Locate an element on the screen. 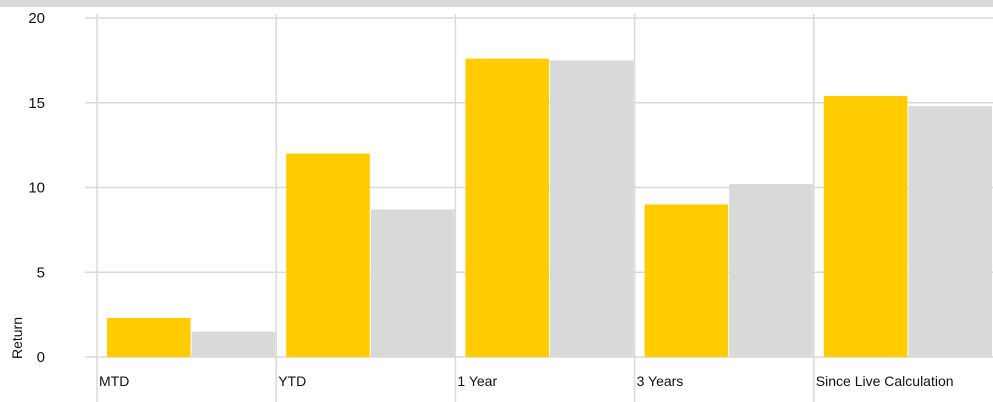 The height and width of the screenshot is (402, 993). x-tick-label: MTD is located at coordinates (114, 381).